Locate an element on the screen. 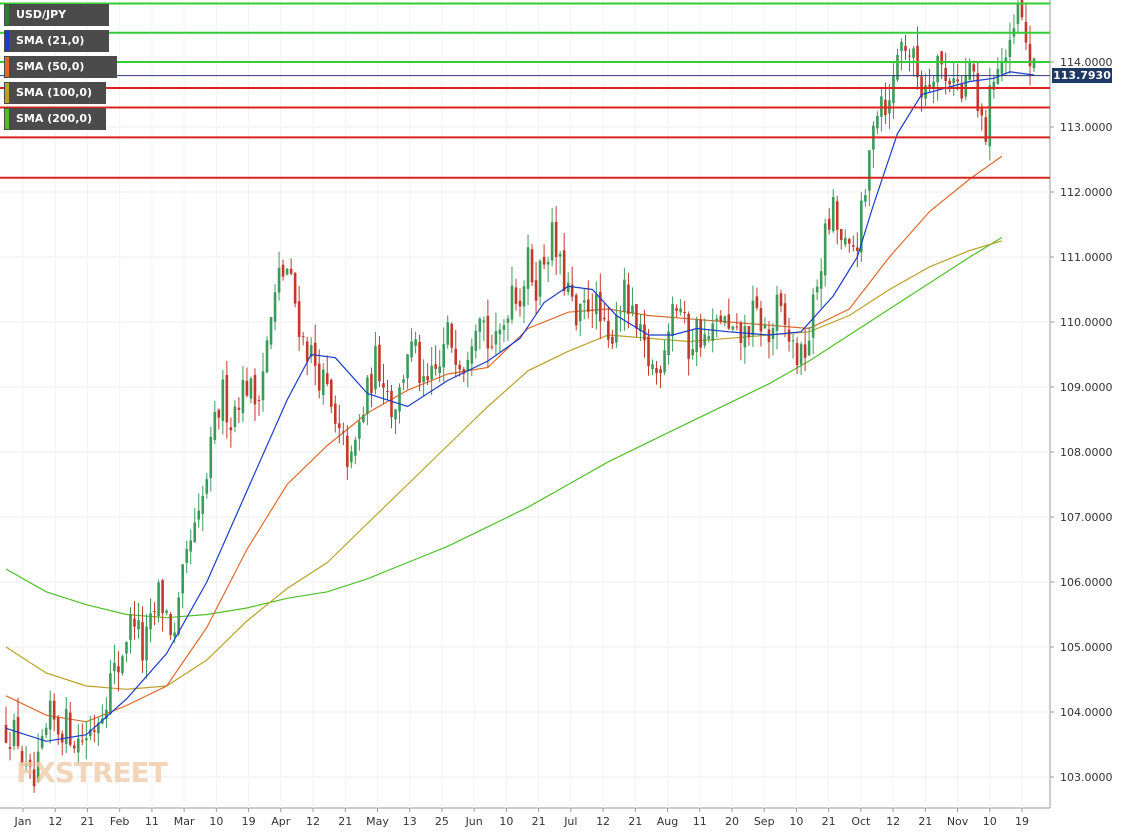 This screenshot has height=837, width=1127. legend-symbol-label: USD/JPY is located at coordinates (41, 14).